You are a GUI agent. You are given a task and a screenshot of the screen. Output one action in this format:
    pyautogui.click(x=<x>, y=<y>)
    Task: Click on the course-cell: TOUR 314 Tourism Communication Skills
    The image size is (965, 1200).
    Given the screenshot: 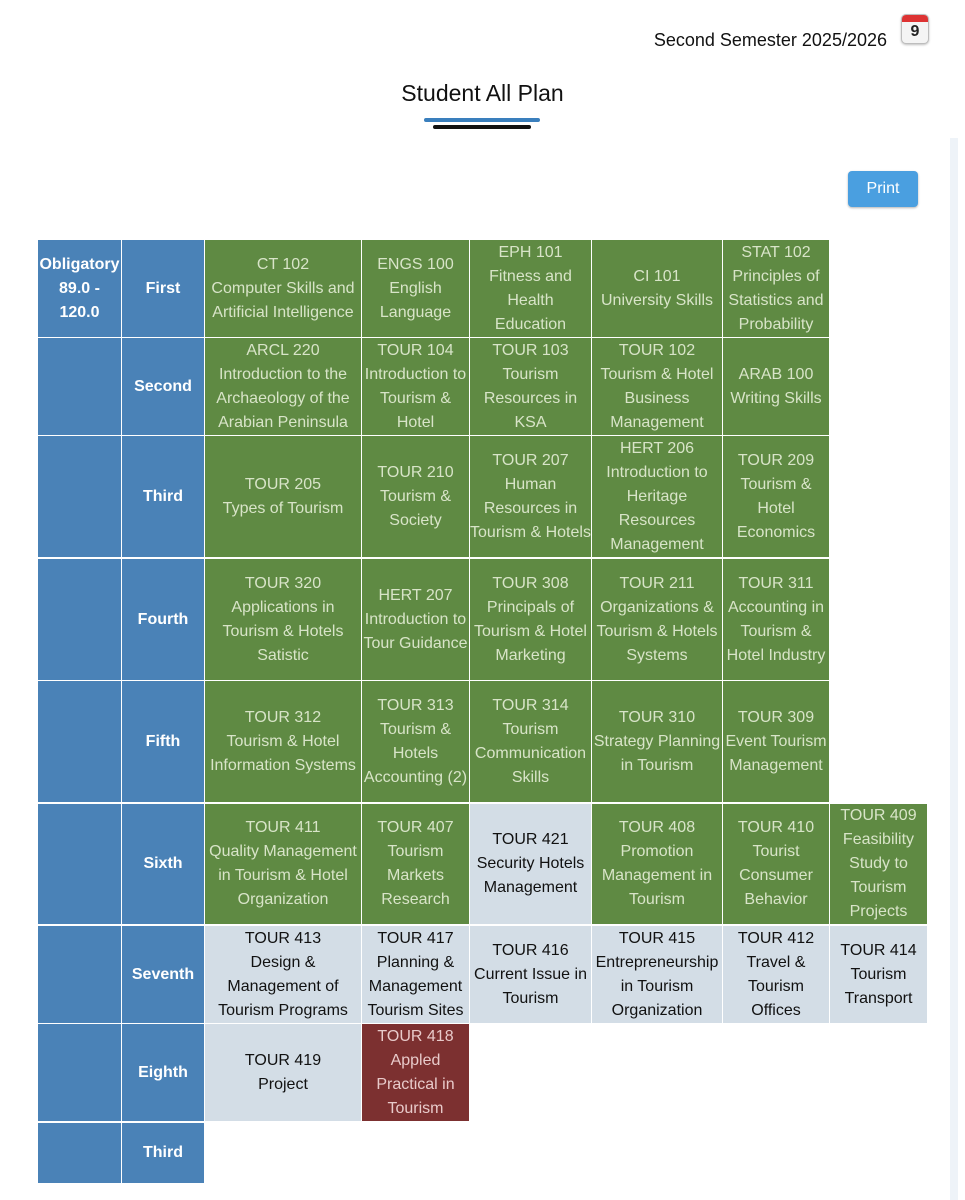 What is the action you would take?
    pyautogui.click(x=530, y=741)
    